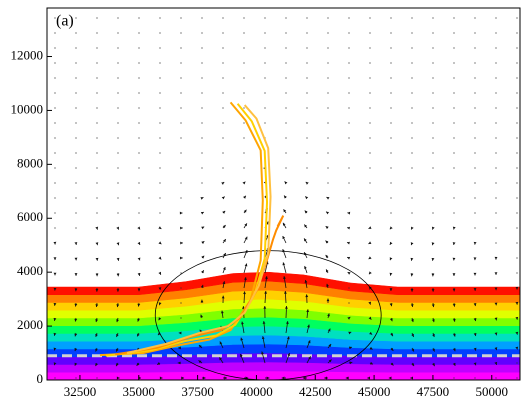 The width and height of the screenshot is (529, 401). I want to click on y-tick-label: 12000, so click(27, 55).